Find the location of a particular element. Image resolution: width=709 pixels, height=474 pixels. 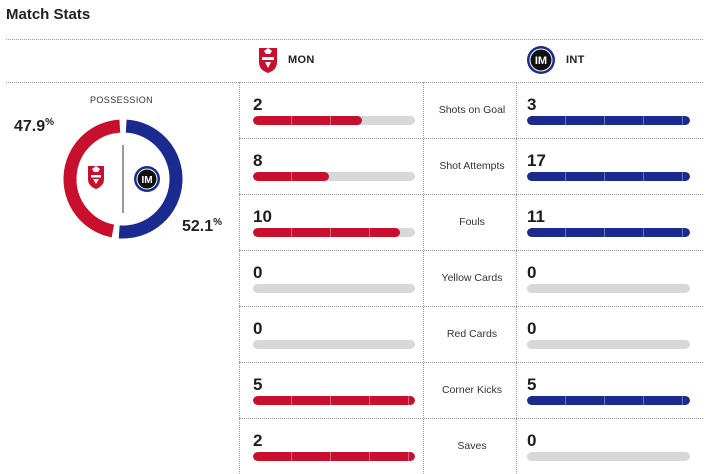

away-stat-value: 11 is located at coordinates (536, 216).